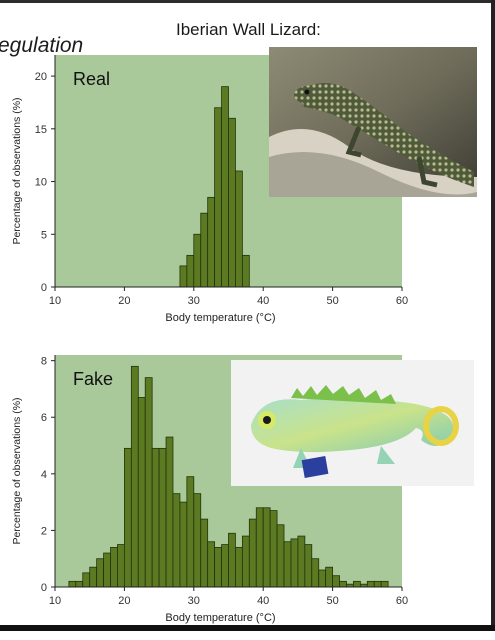  What do you see at coordinates (93, 379) in the screenshot?
I see `chart-annotation-label: Fake` at bounding box center [93, 379].